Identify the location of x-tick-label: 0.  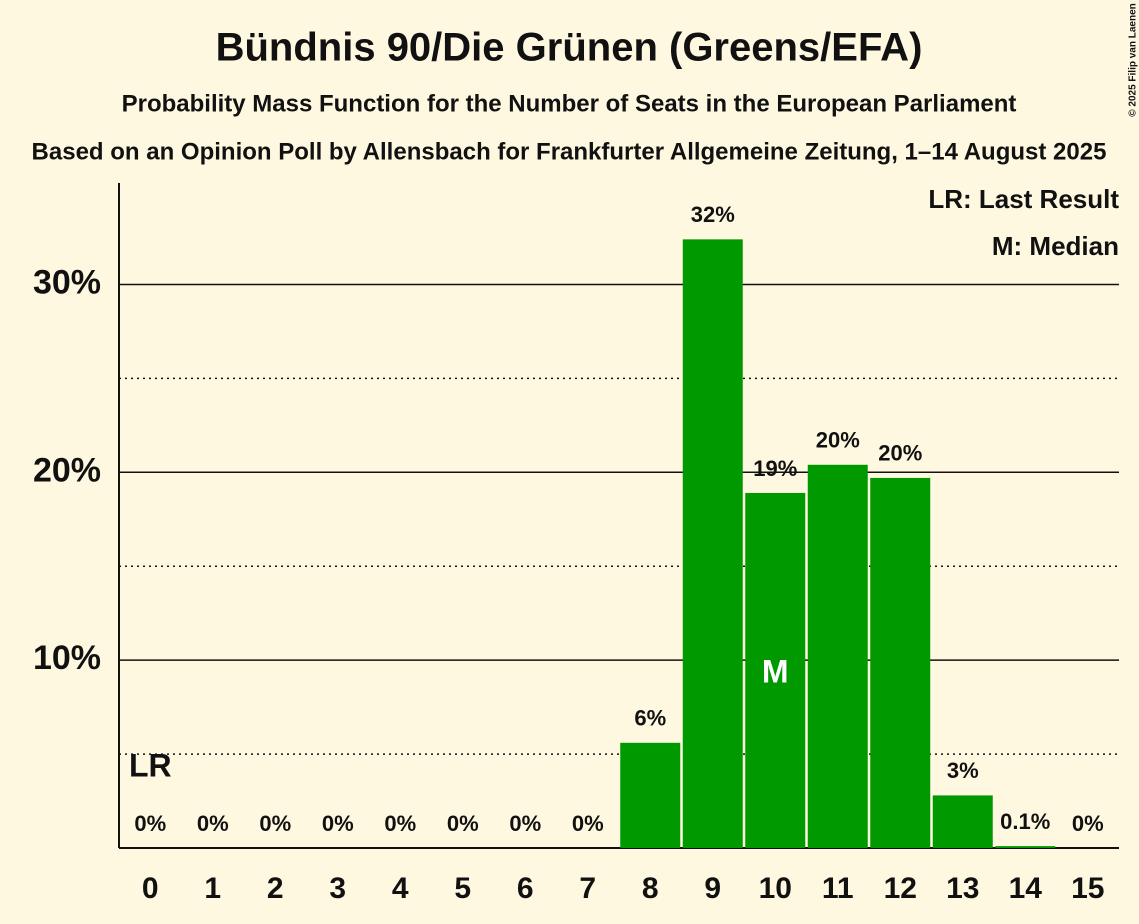
(150, 888).